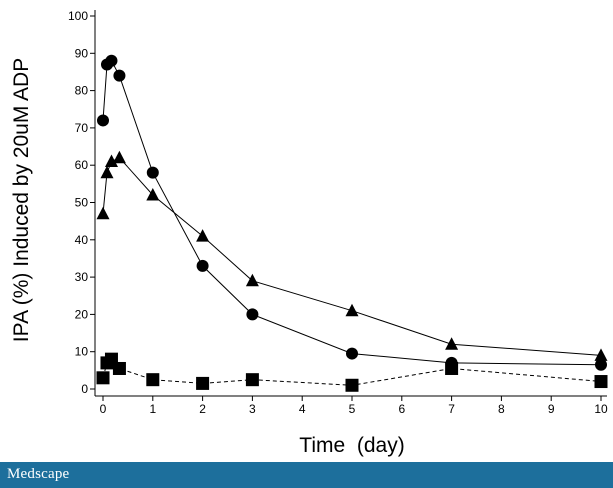 This screenshot has width=613, height=488. I want to click on y-axis-ticks: 0 10 20 30 40 50 60 70 80 90 100, so click(81, 202).